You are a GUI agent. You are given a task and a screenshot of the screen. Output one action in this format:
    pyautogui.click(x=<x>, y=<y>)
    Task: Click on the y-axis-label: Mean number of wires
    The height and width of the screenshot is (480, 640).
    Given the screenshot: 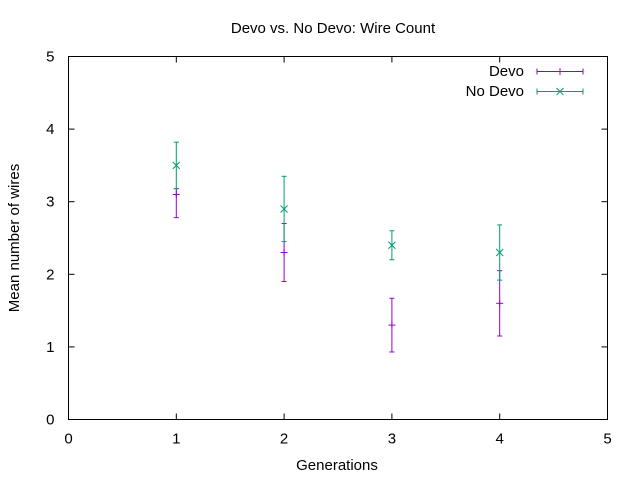 What is the action you would take?
    pyautogui.click(x=14, y=238)
    